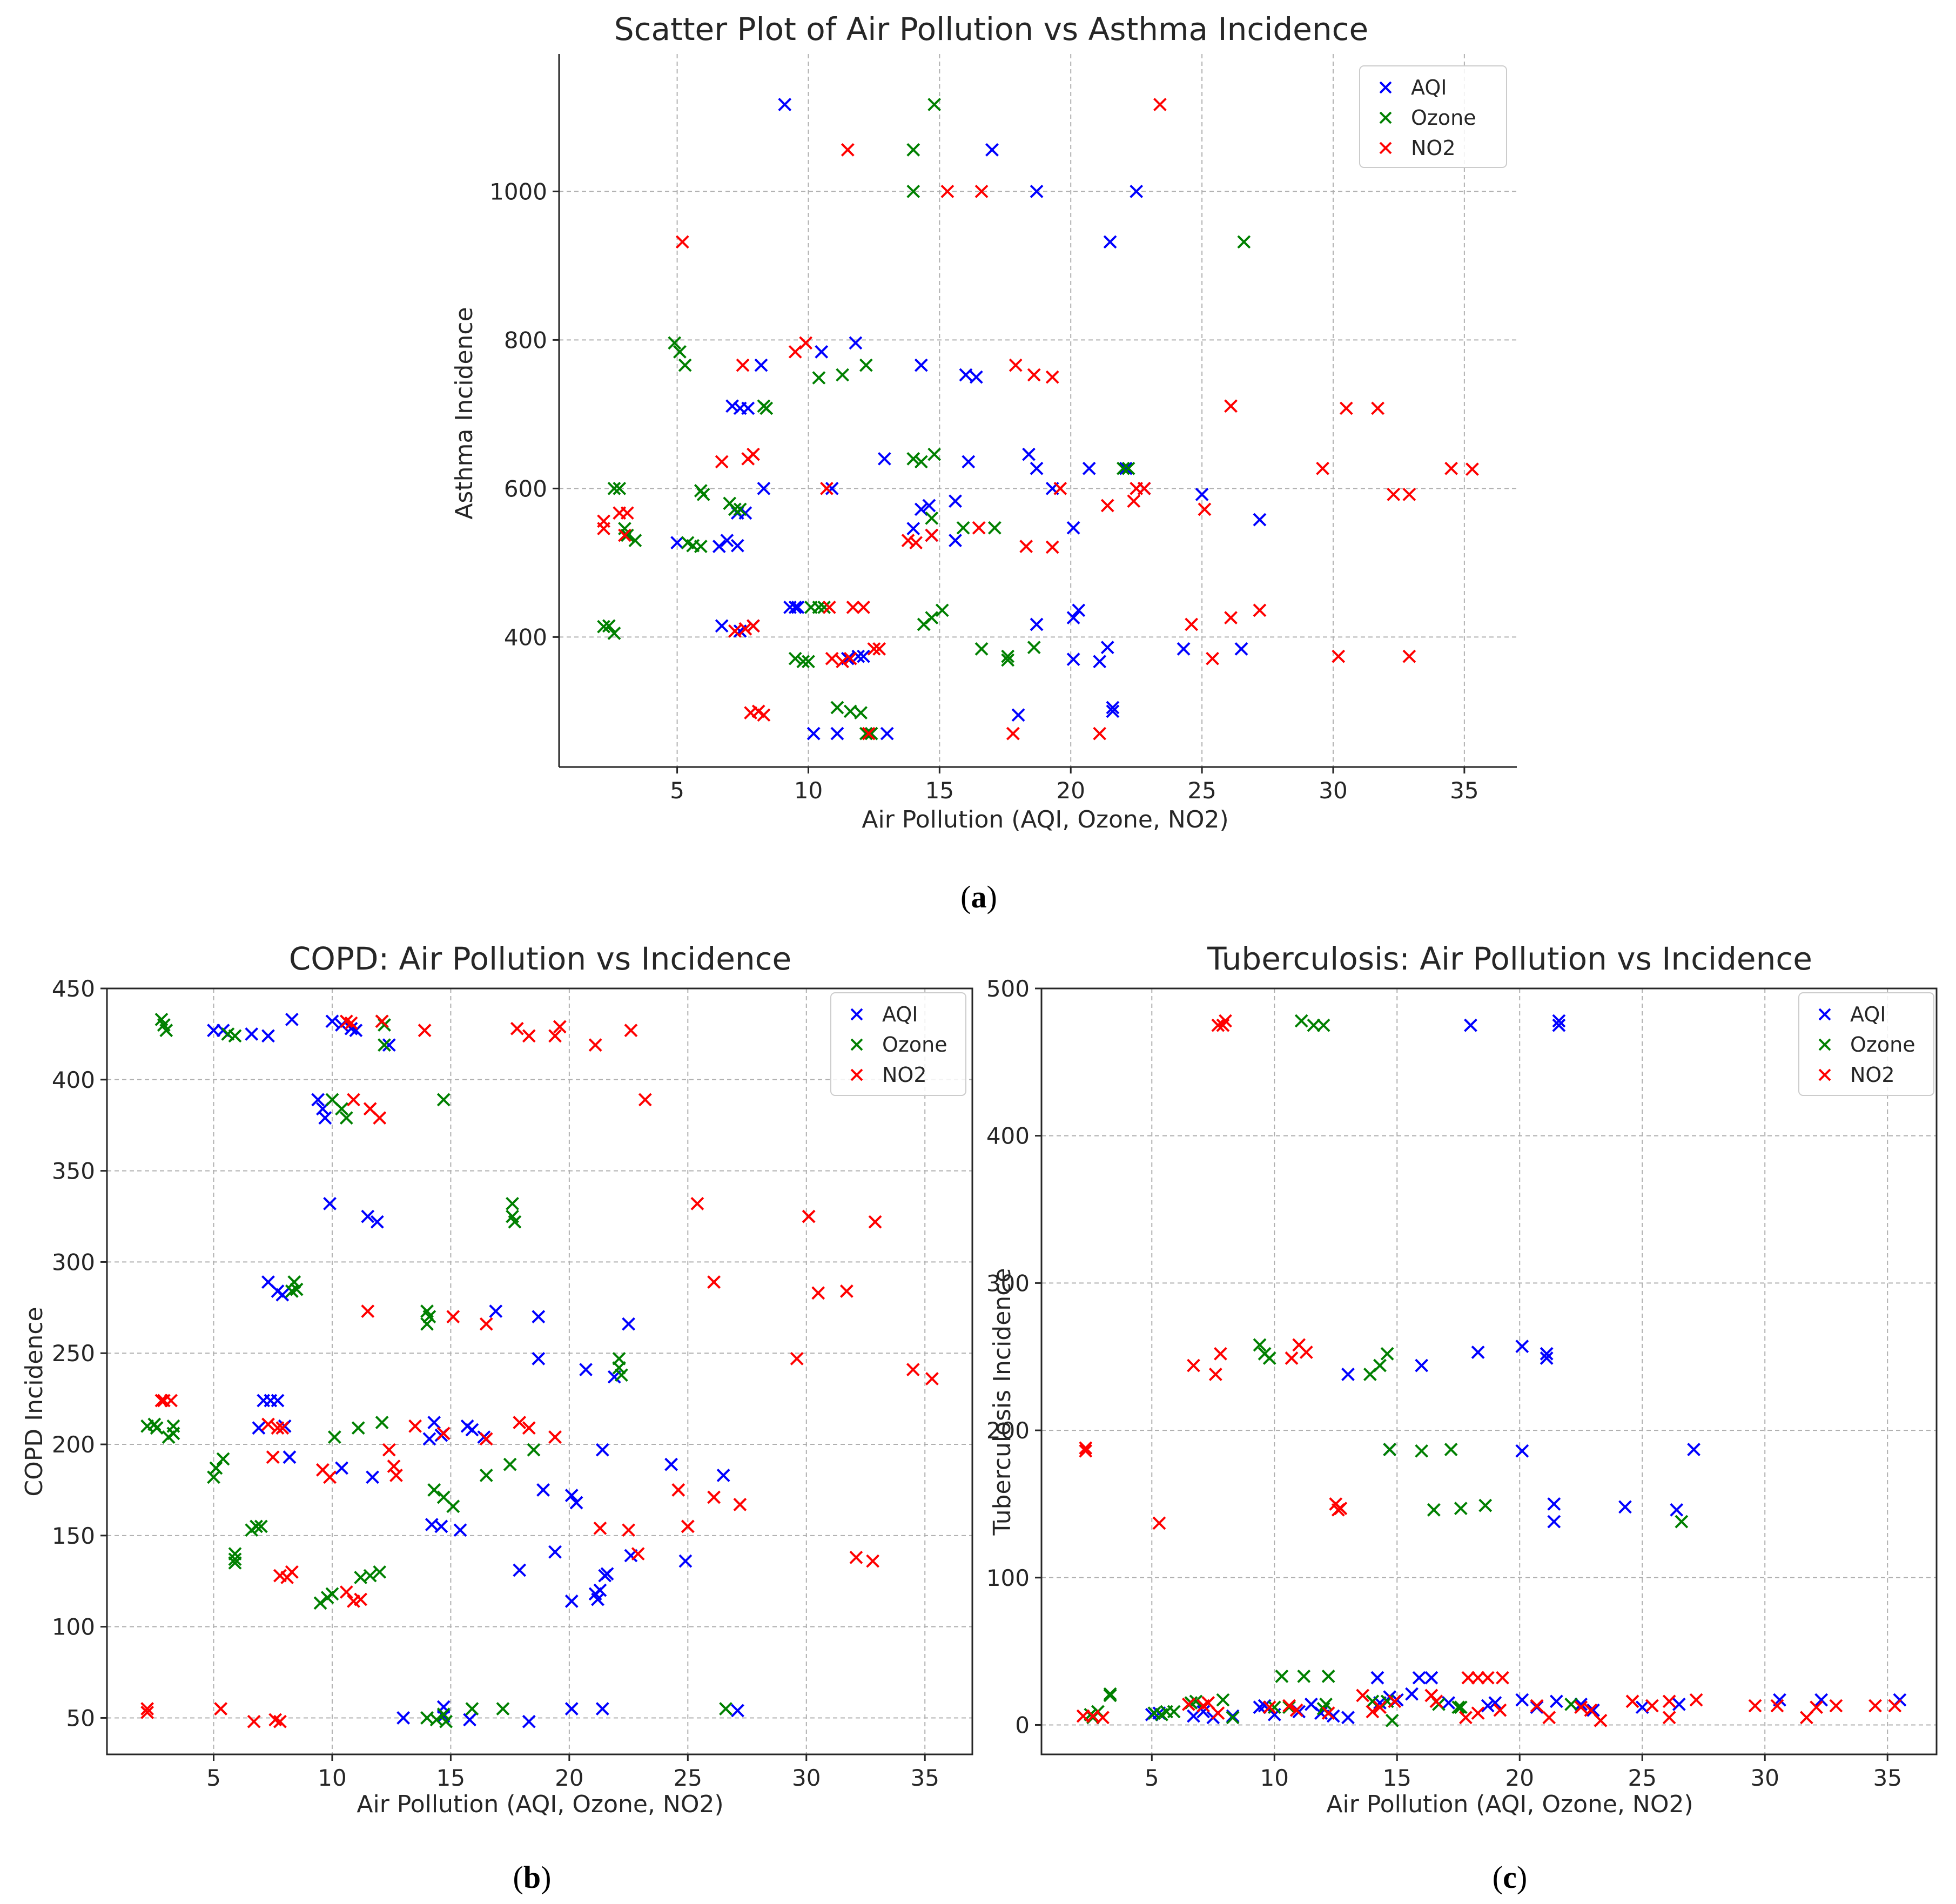 The height and width of the screenshot is (1904, 1956). Describe the element at coordinates (73, 1080) in the screenshot. I see `y-tick-label: 400` at that location.